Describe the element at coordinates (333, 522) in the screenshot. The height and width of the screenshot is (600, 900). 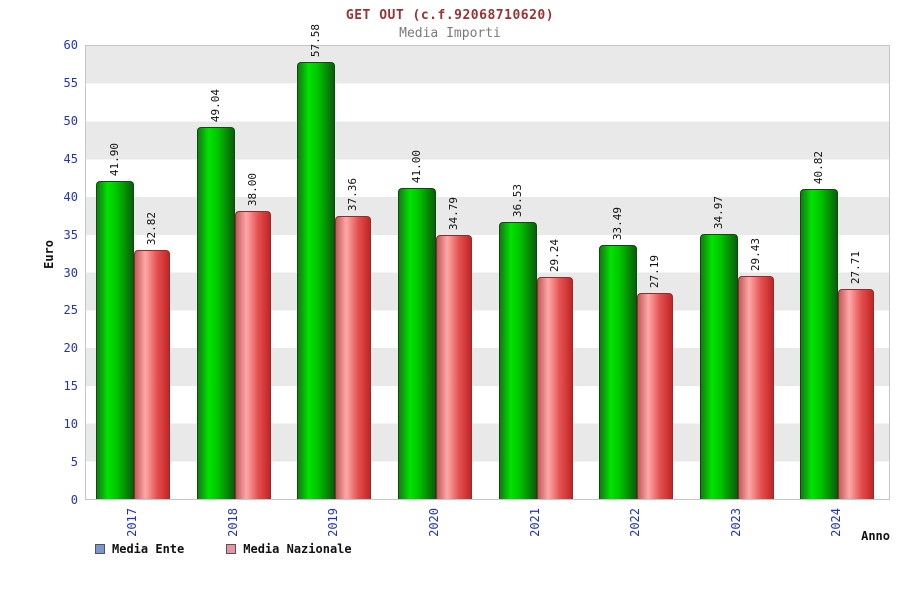
I see `x-axis-label-2019: 2019` at that location.